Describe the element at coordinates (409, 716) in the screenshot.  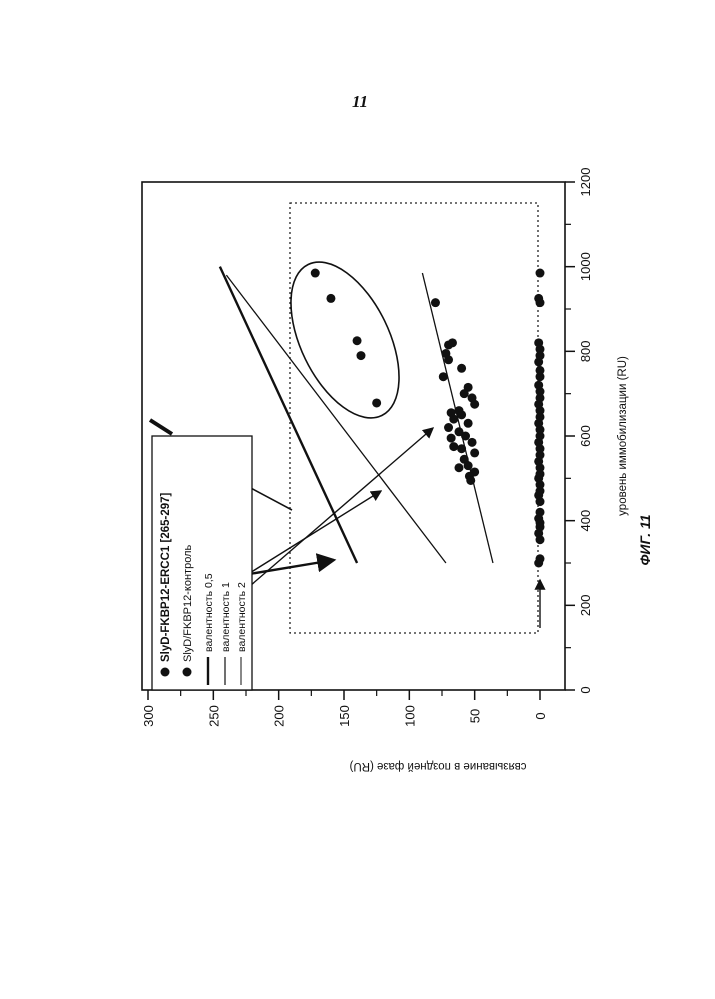
I see `y-tick-label: 100` at that location.